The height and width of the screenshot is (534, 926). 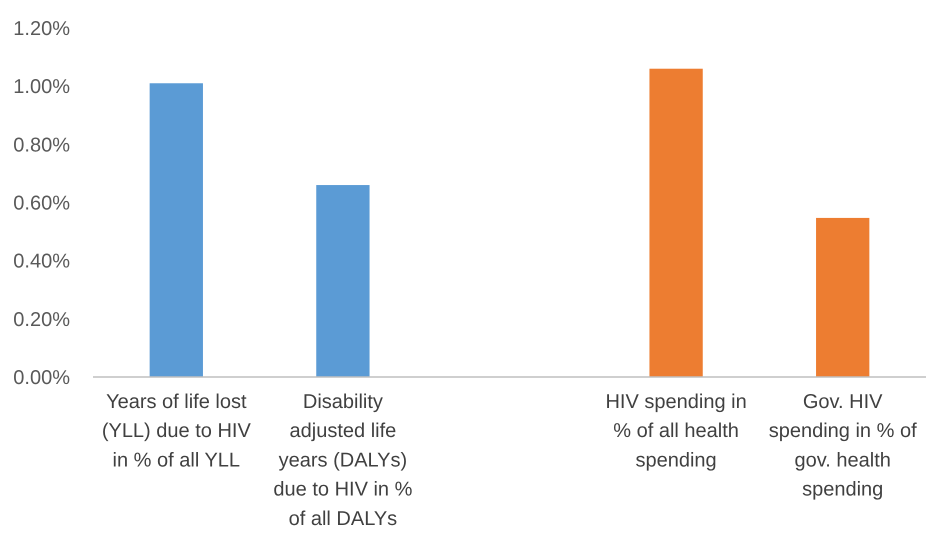 I want to click on y-tick-label: 0.60%, so click(x=41, y=203).